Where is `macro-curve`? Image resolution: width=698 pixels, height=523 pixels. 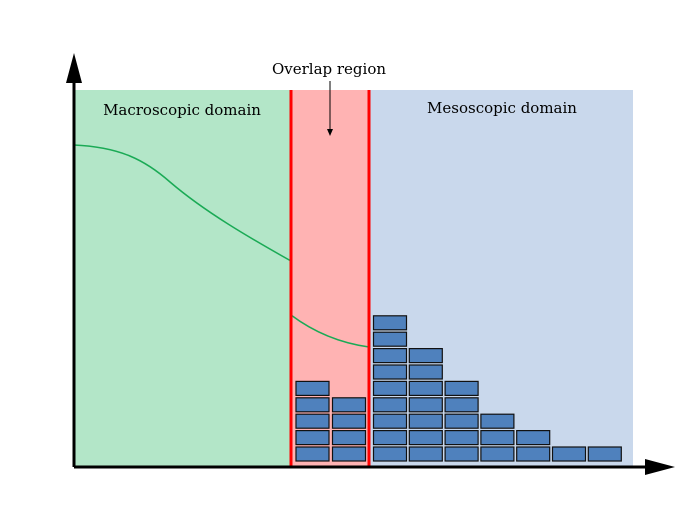
macro-curve is located at coordinates (182, 203).